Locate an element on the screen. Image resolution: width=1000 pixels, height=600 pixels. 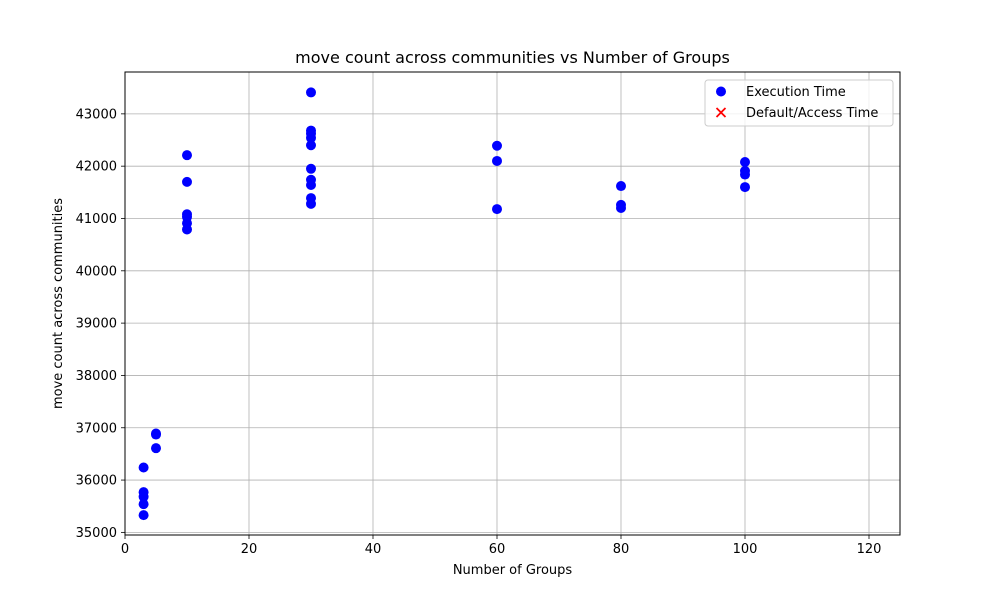
x-tick-label: 80 is located at coordinates (621, 549).